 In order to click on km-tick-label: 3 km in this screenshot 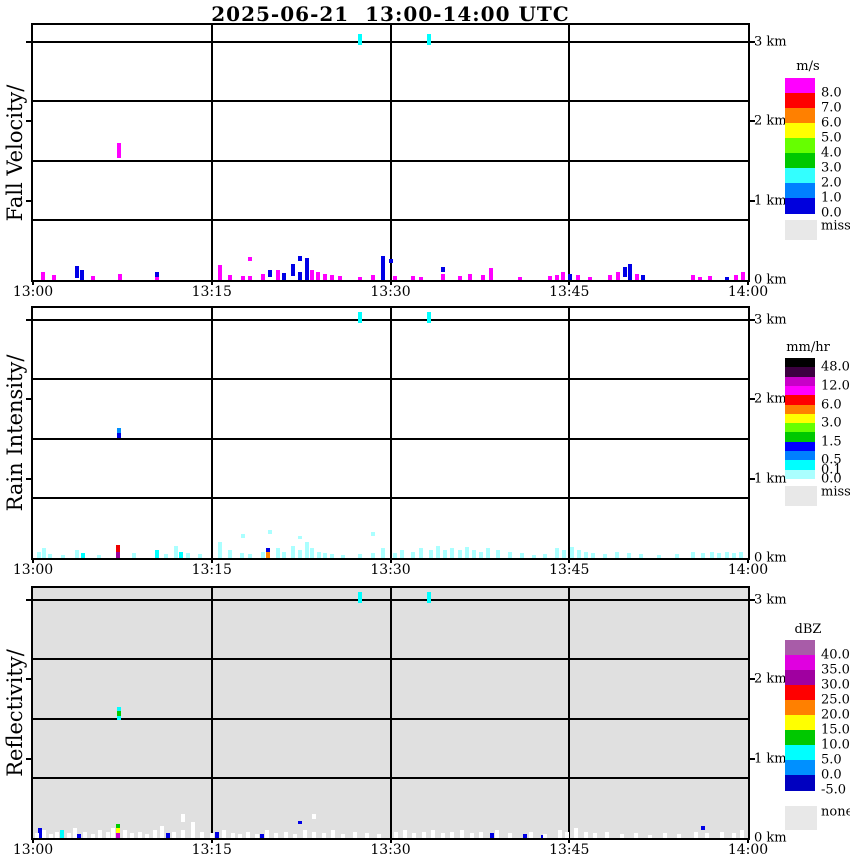, I will do `click(770, 41)`.